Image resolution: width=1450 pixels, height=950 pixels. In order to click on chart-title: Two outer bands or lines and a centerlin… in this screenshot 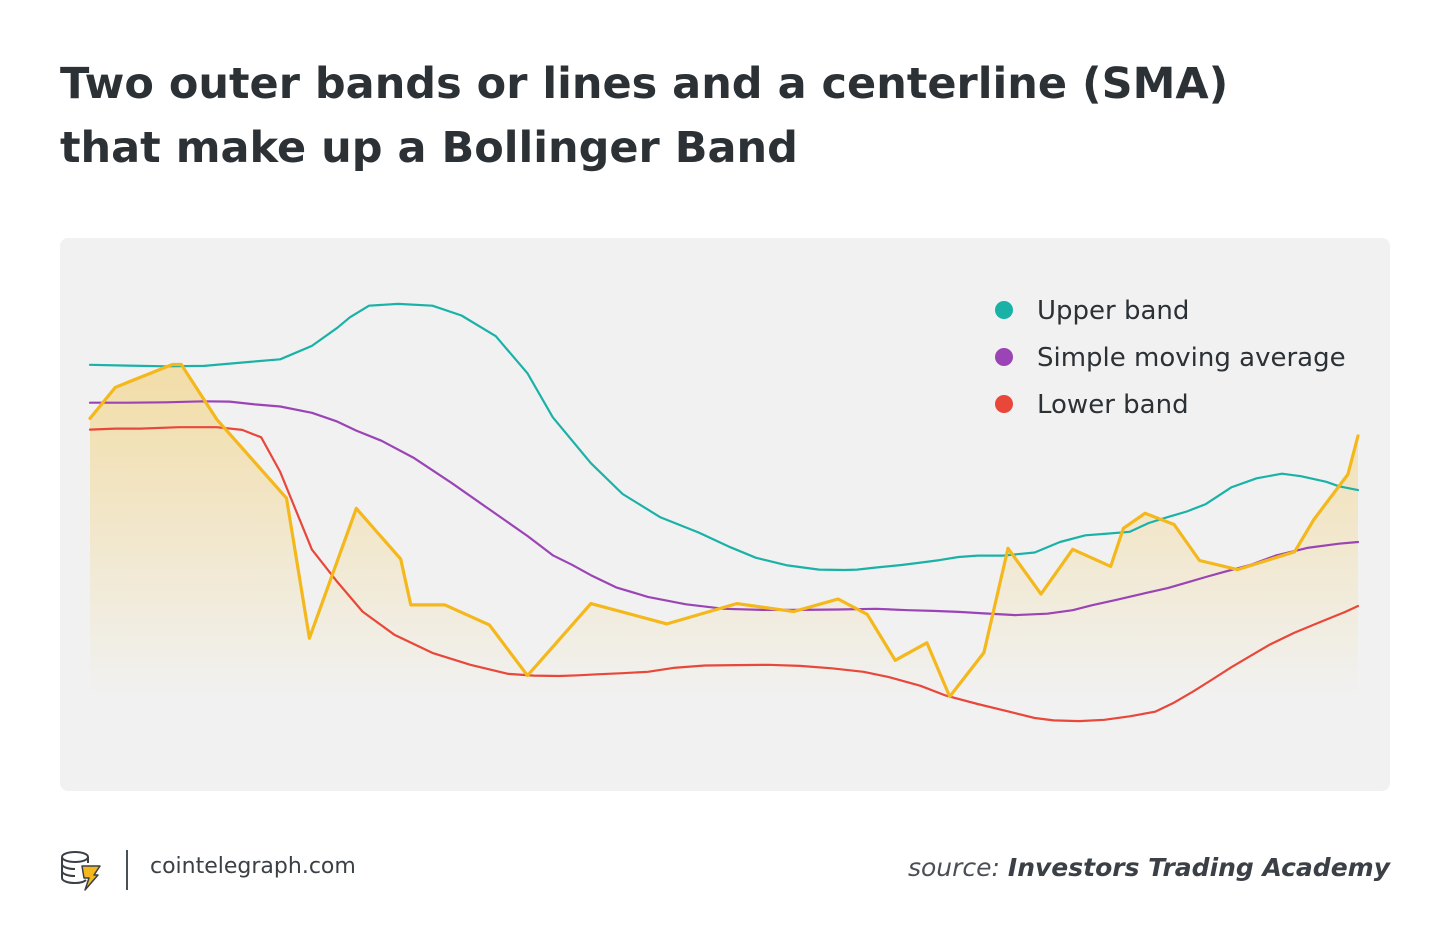, I will do `click(710, 116)`.